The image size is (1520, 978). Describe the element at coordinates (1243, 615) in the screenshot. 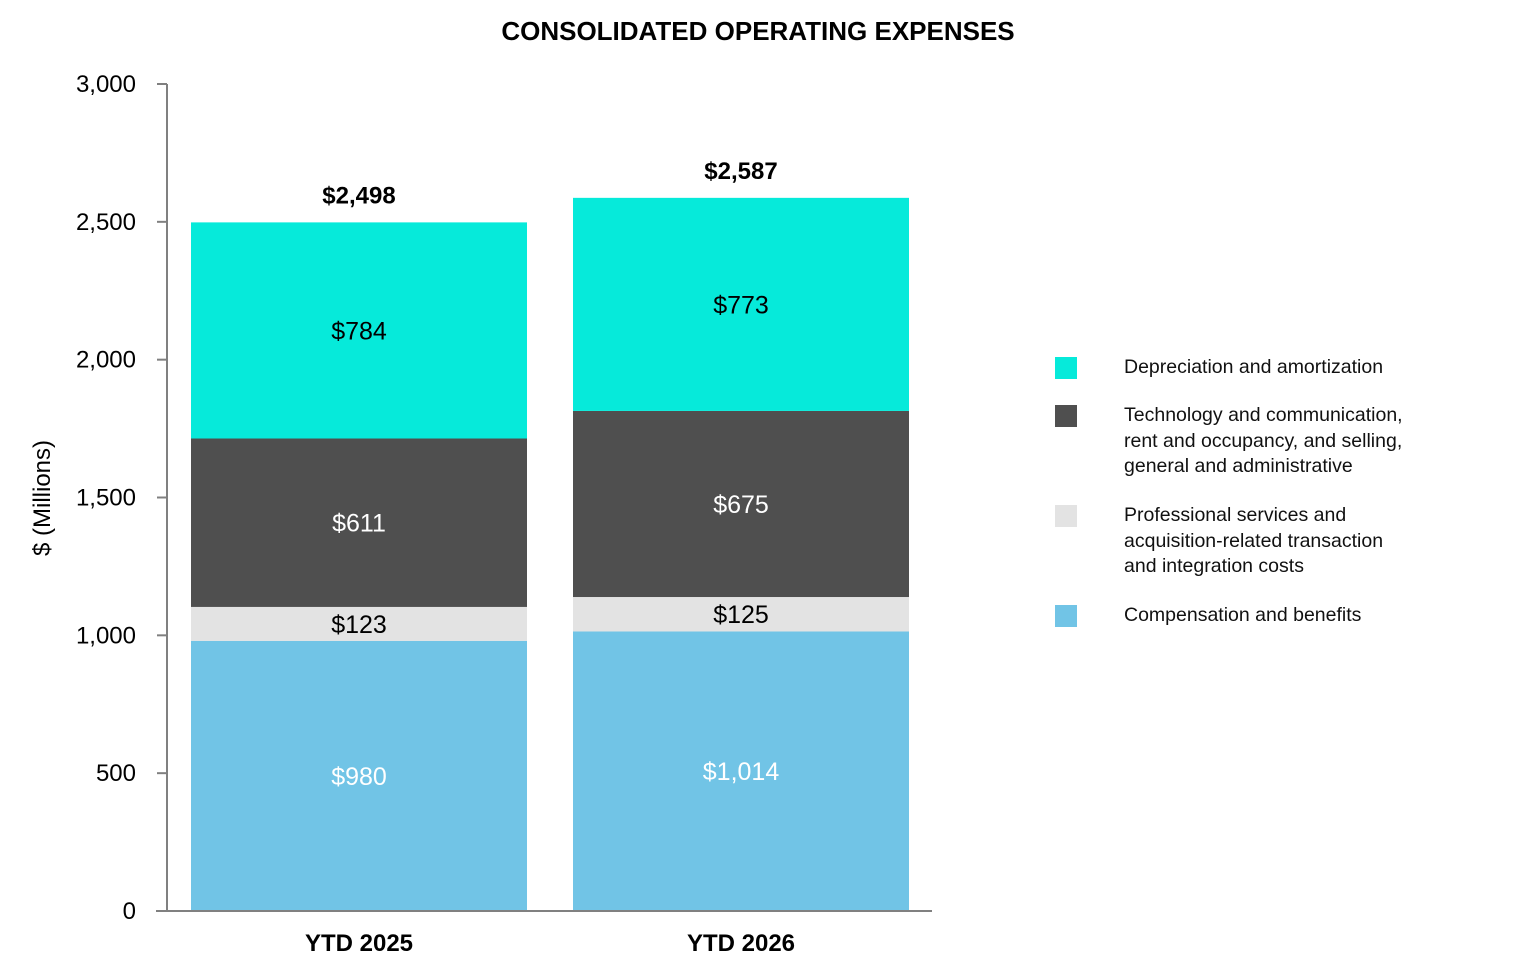

I see `legend-label: Compensation and benefits` at that location.